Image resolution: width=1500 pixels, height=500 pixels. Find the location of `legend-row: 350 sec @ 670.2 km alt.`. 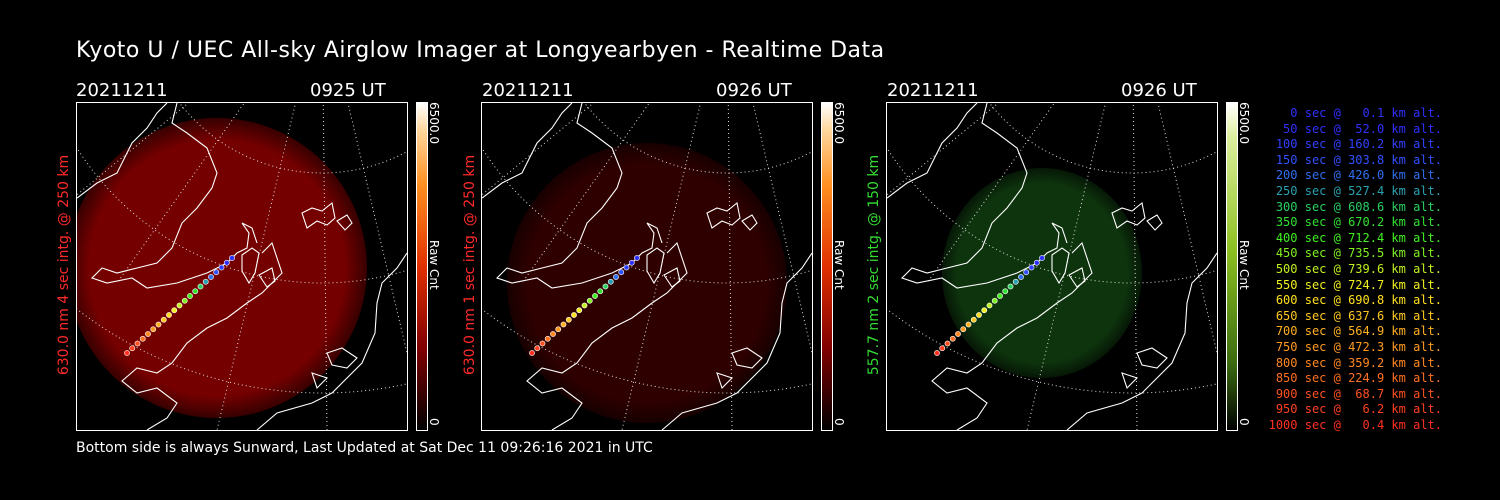

legend-row: 350 sec @ 670.2 km alt. is located at coordinates (1355, 222).